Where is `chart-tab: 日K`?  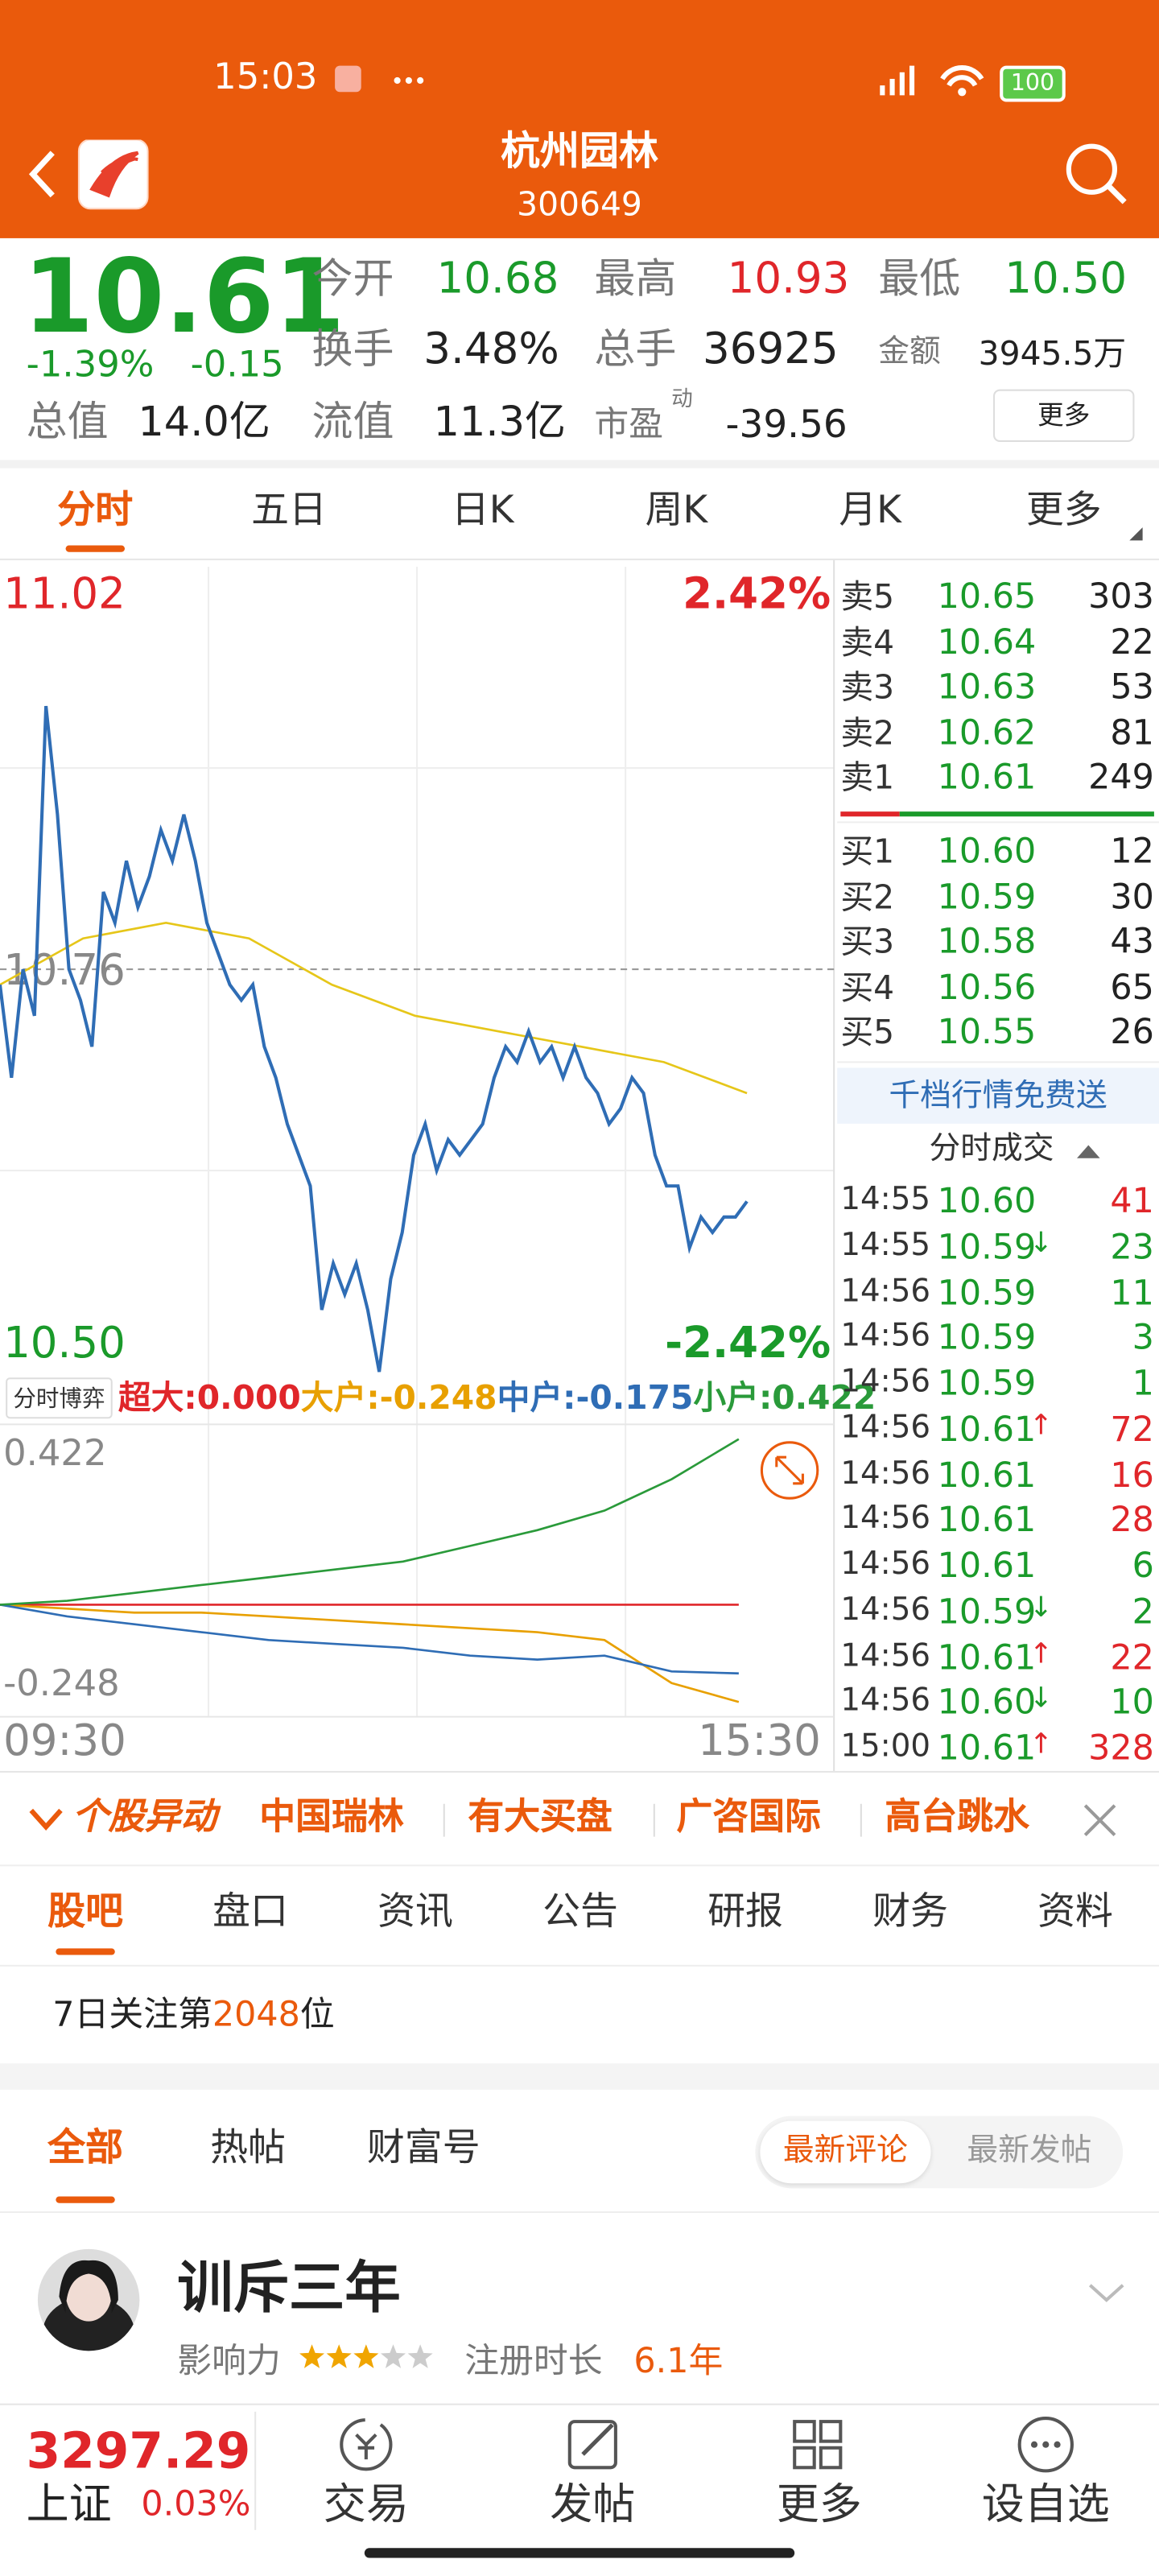 chart-tab: 日K is located at coordinates (482, 511).